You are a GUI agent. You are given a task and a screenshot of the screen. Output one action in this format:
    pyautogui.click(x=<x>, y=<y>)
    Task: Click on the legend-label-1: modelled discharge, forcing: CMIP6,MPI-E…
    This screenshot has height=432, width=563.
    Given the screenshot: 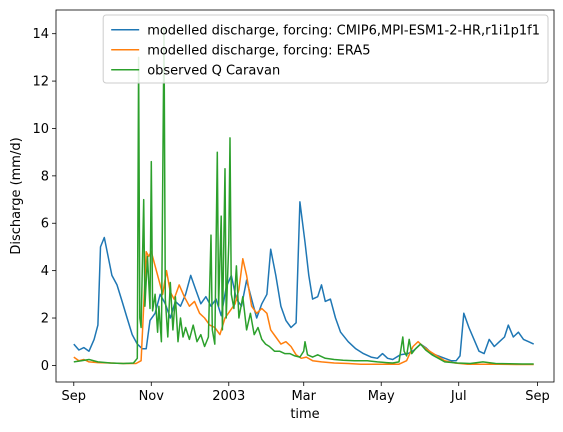 What is the action you would take?
    pyautogui.click(x=343, y=30)
    